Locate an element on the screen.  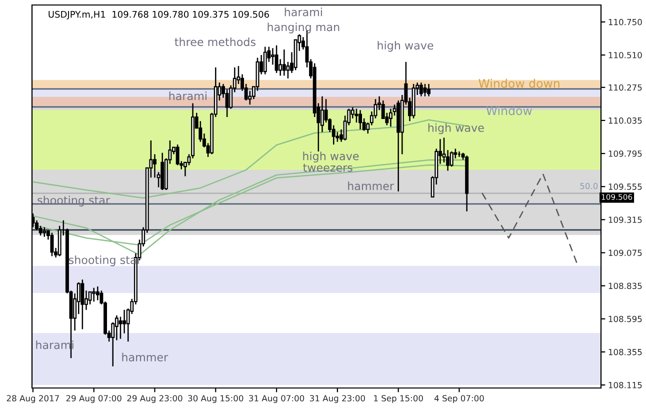
text: USDJPY.m,H1 109.768 109.780 109.375 109.506 is located at coordinates (158, 15).